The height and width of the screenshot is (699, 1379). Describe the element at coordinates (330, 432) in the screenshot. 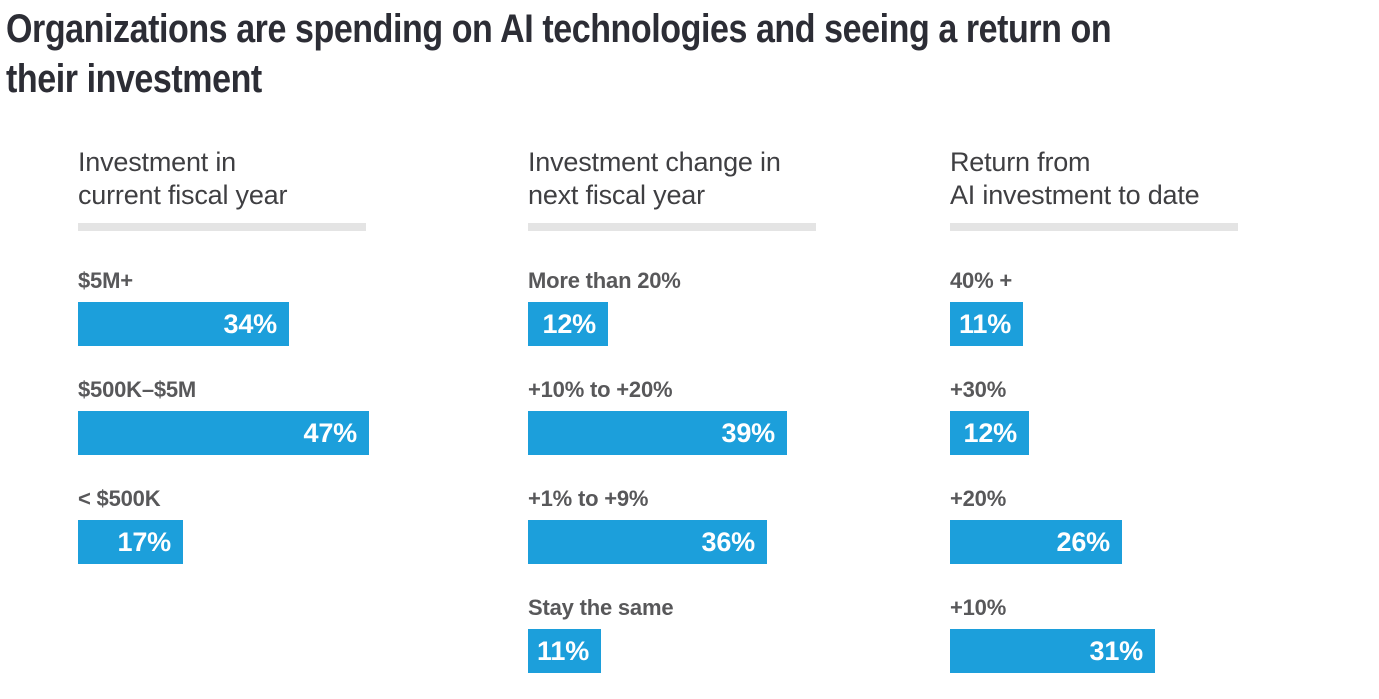

I see `bar-value-label: 47%` at that location.